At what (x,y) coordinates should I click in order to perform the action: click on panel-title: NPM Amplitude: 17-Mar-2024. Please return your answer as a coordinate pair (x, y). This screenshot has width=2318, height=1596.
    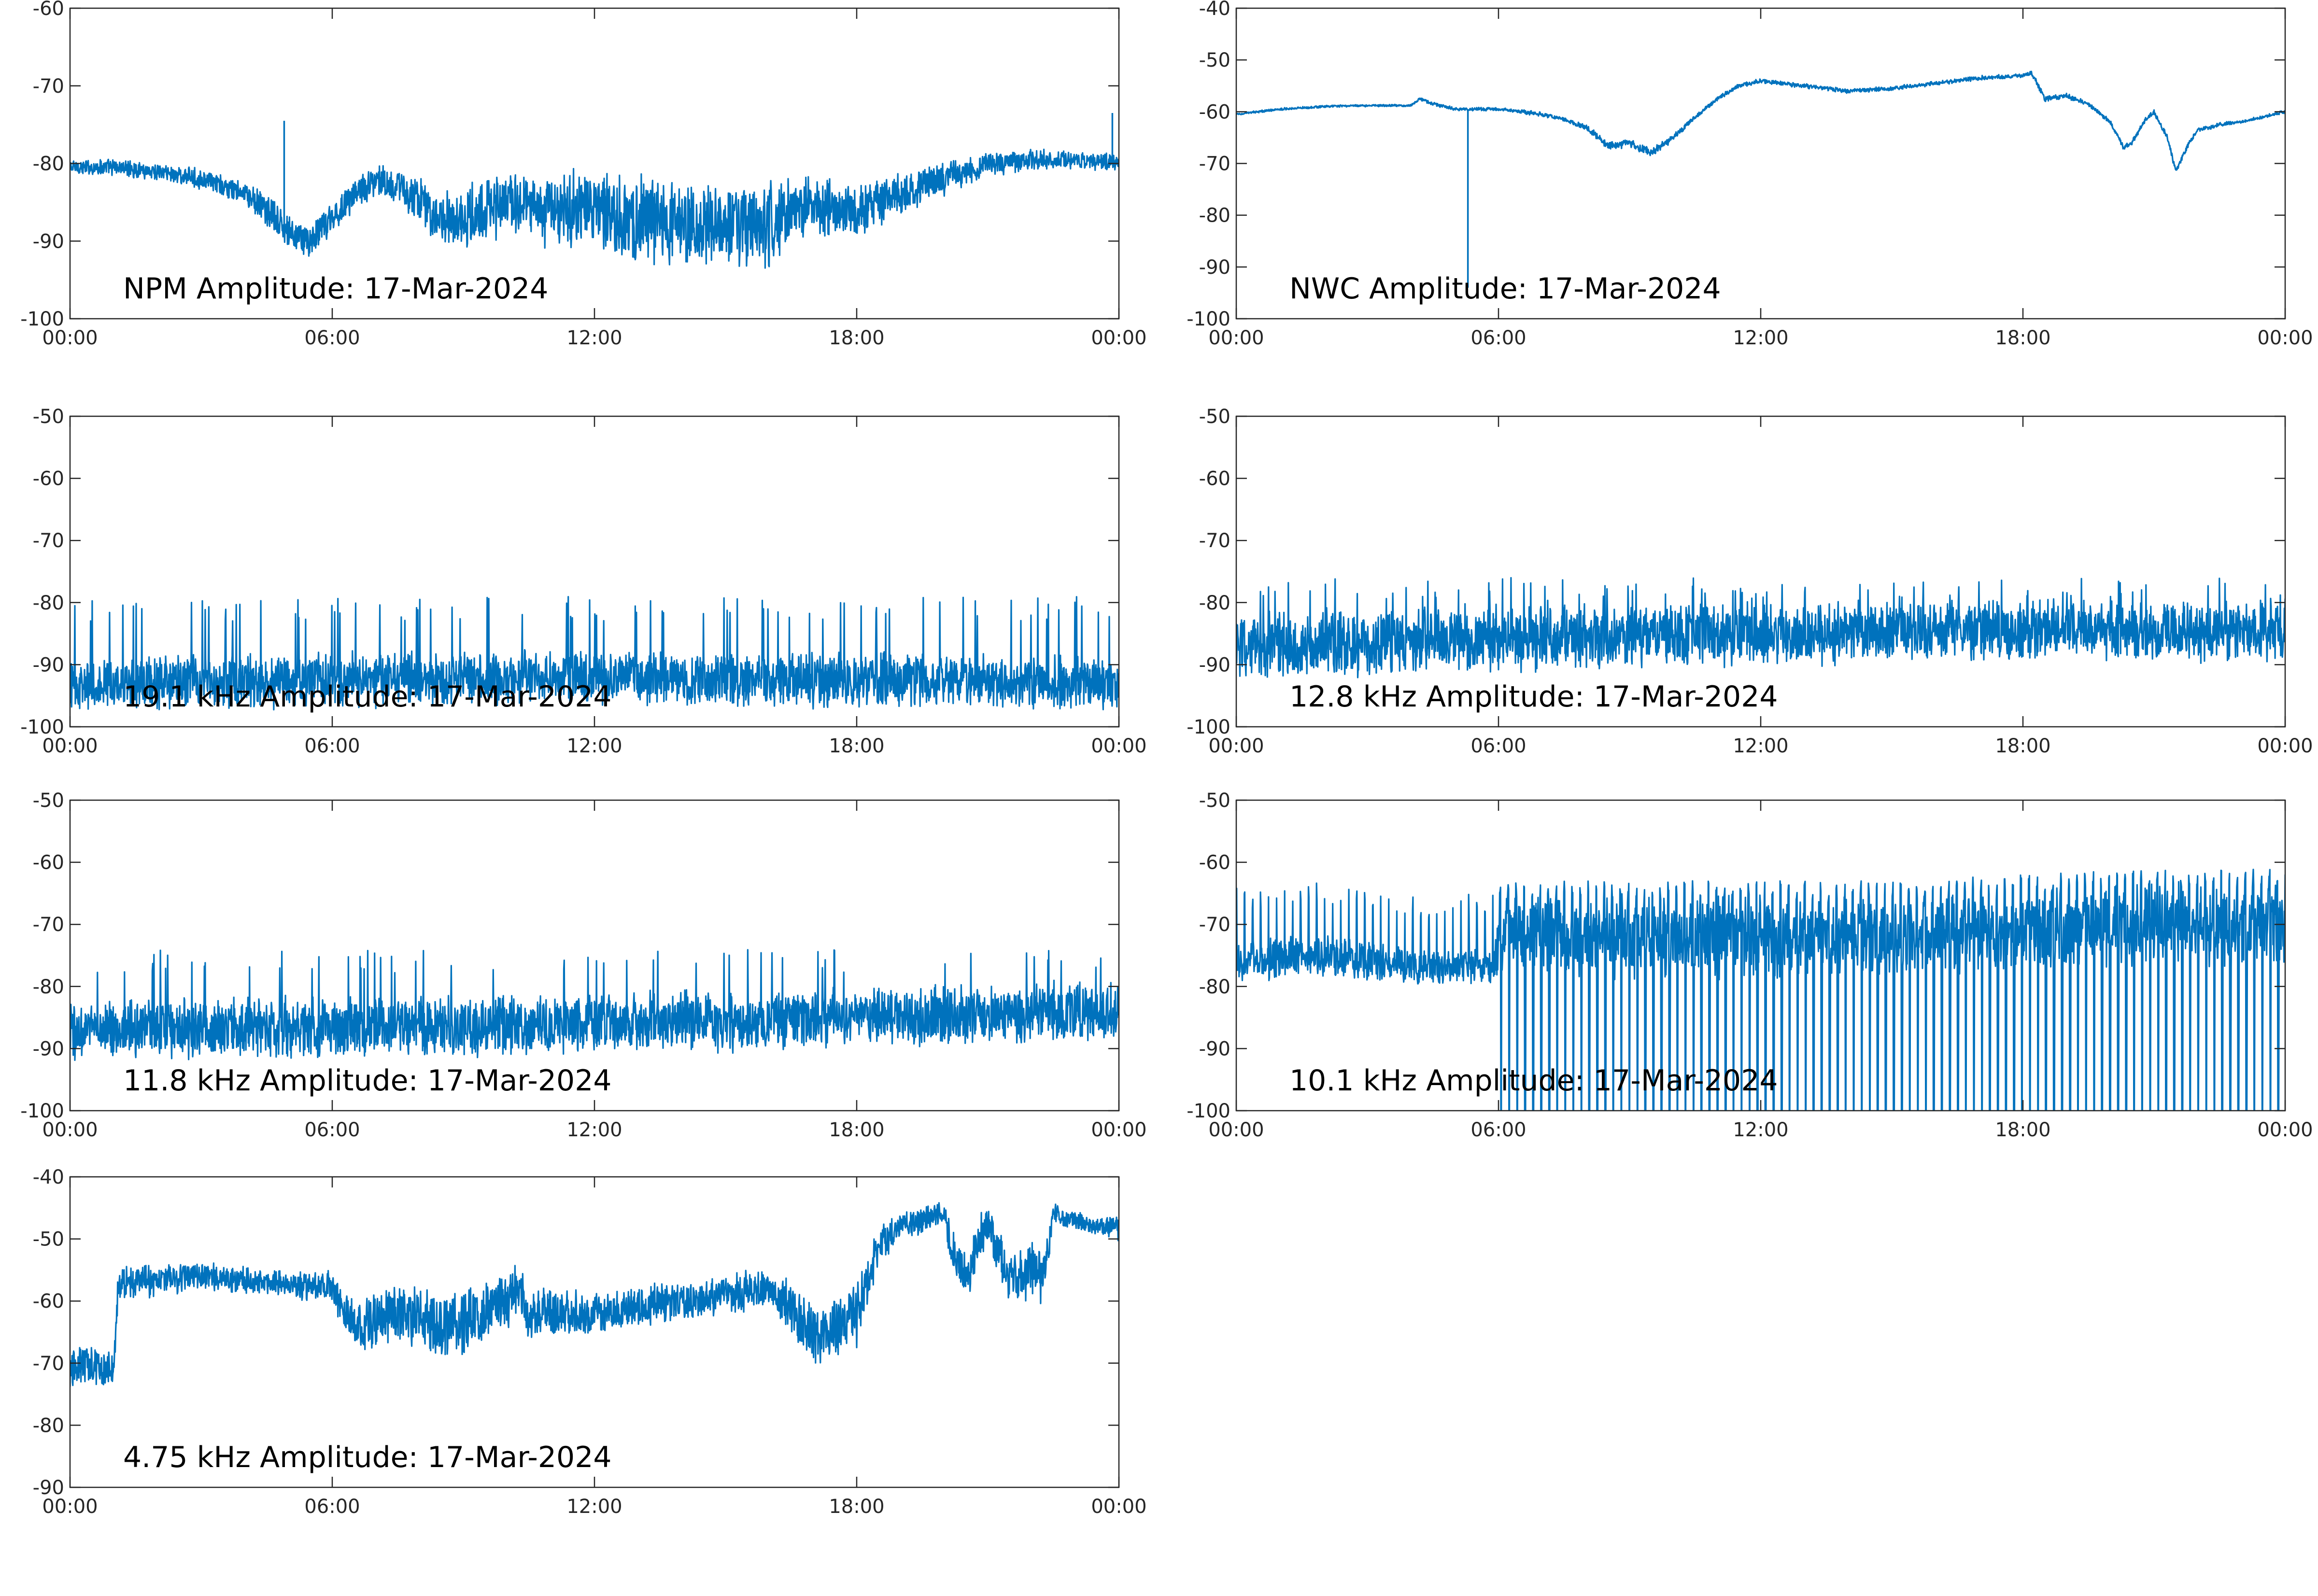
    Looking at the image, I should click on (336, 289).